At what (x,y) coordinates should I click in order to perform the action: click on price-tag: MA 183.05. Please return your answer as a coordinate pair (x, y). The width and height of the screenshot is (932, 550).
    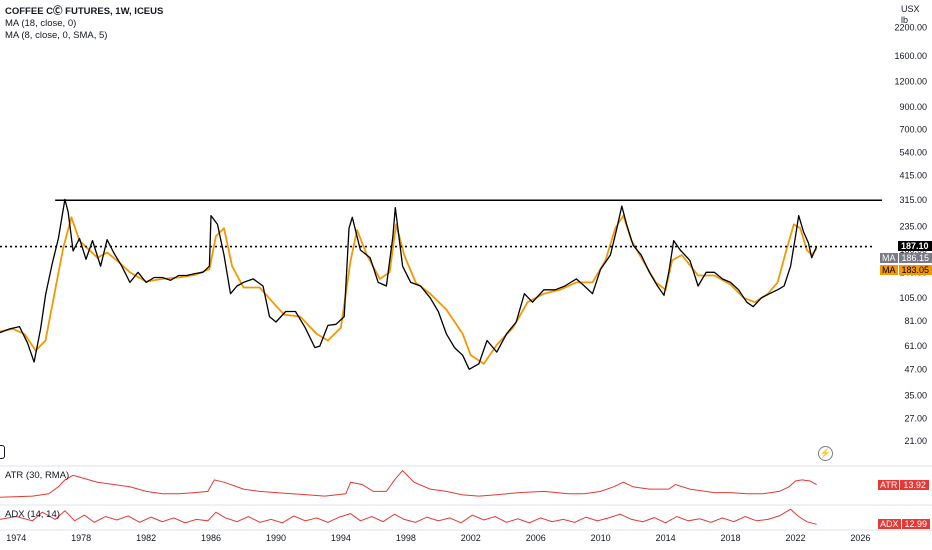
    Looking at the image, I should click on (905, 270).